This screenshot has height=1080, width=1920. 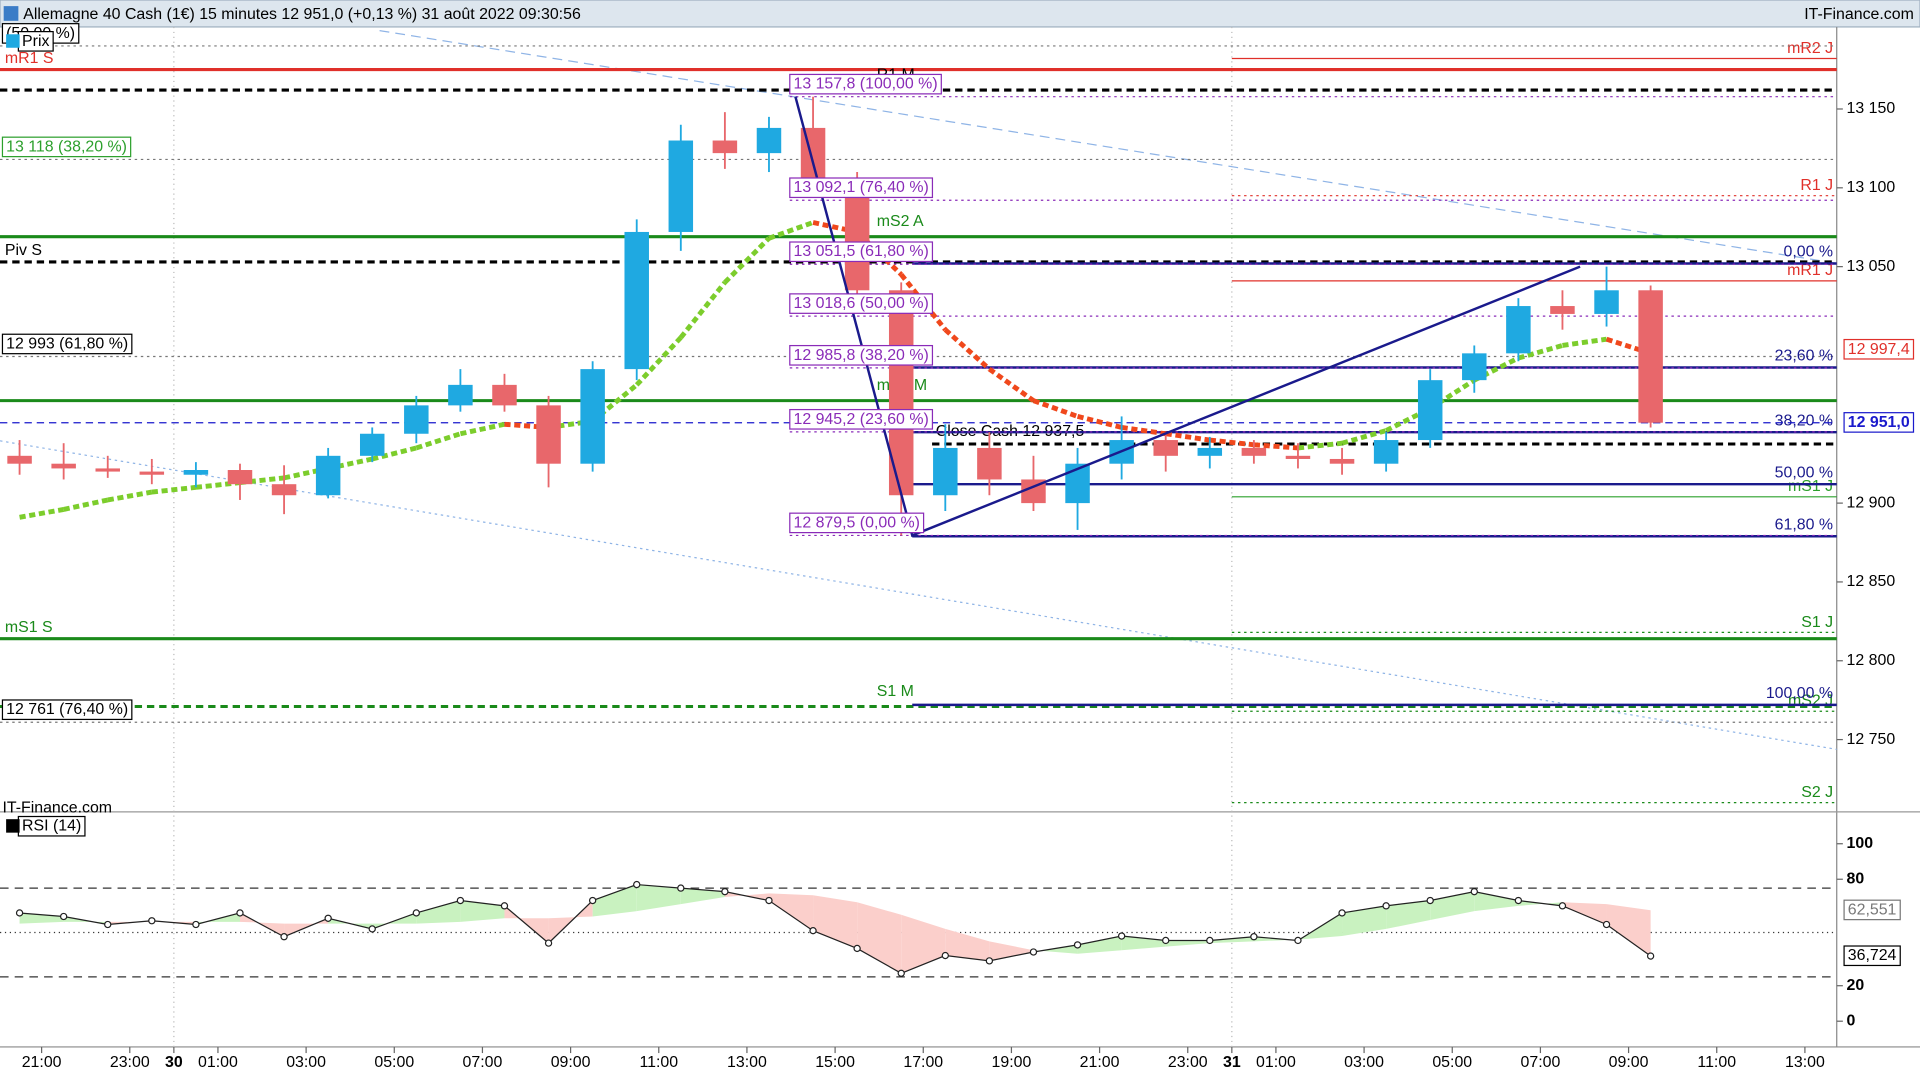 I want to click on x-tick-label: 11:00, so click(x=658, y=1062).